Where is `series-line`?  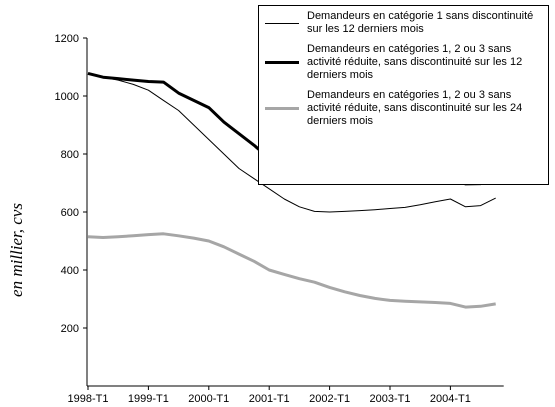
series-line is located at coordinates (291, 270).